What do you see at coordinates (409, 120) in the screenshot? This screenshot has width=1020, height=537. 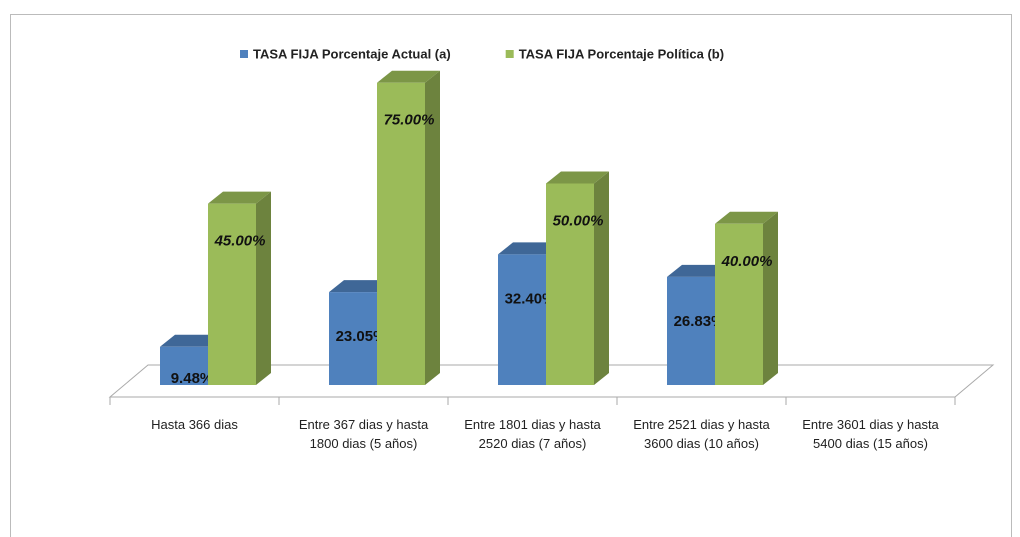 I see `value-label: 75.00%` at bounding box center [409, 120].